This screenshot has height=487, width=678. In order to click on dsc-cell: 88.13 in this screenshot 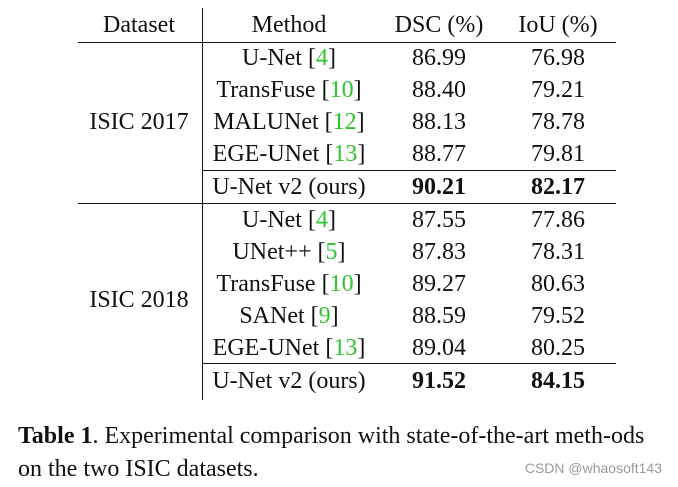, I will do `click(439, 122)`.